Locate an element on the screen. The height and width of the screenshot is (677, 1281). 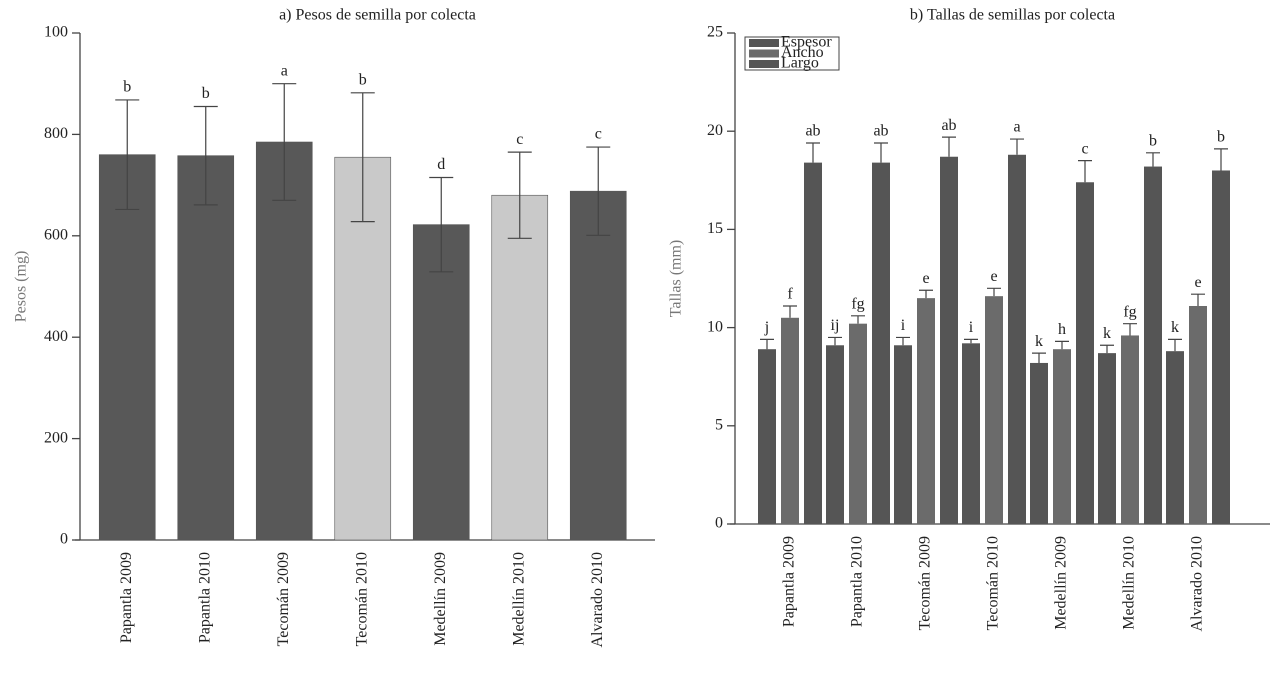
y-tick-label: 100 is located at coordinates (56, 32).